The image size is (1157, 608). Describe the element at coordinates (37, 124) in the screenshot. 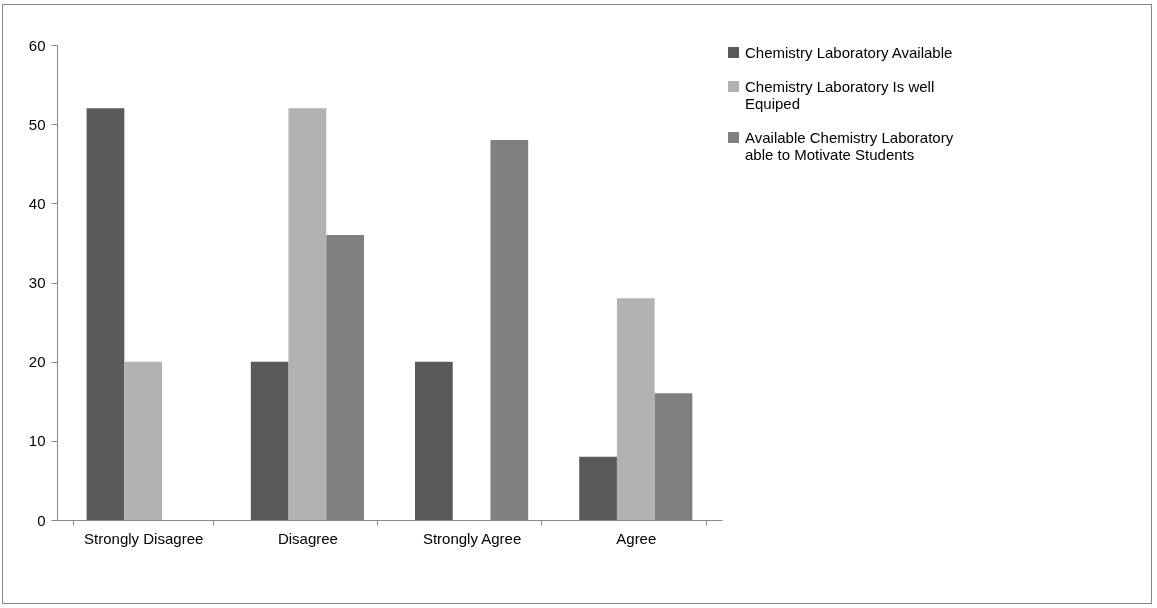

I see `y-tick-label: 50` at that location.